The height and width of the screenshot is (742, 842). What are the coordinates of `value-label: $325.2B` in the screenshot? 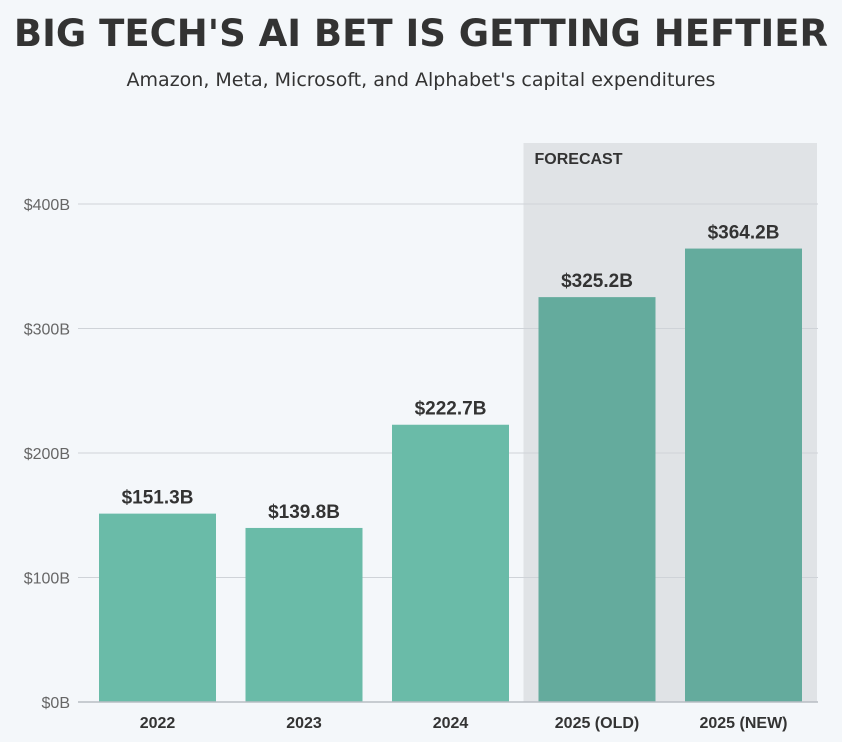 It's located at (597, 281).